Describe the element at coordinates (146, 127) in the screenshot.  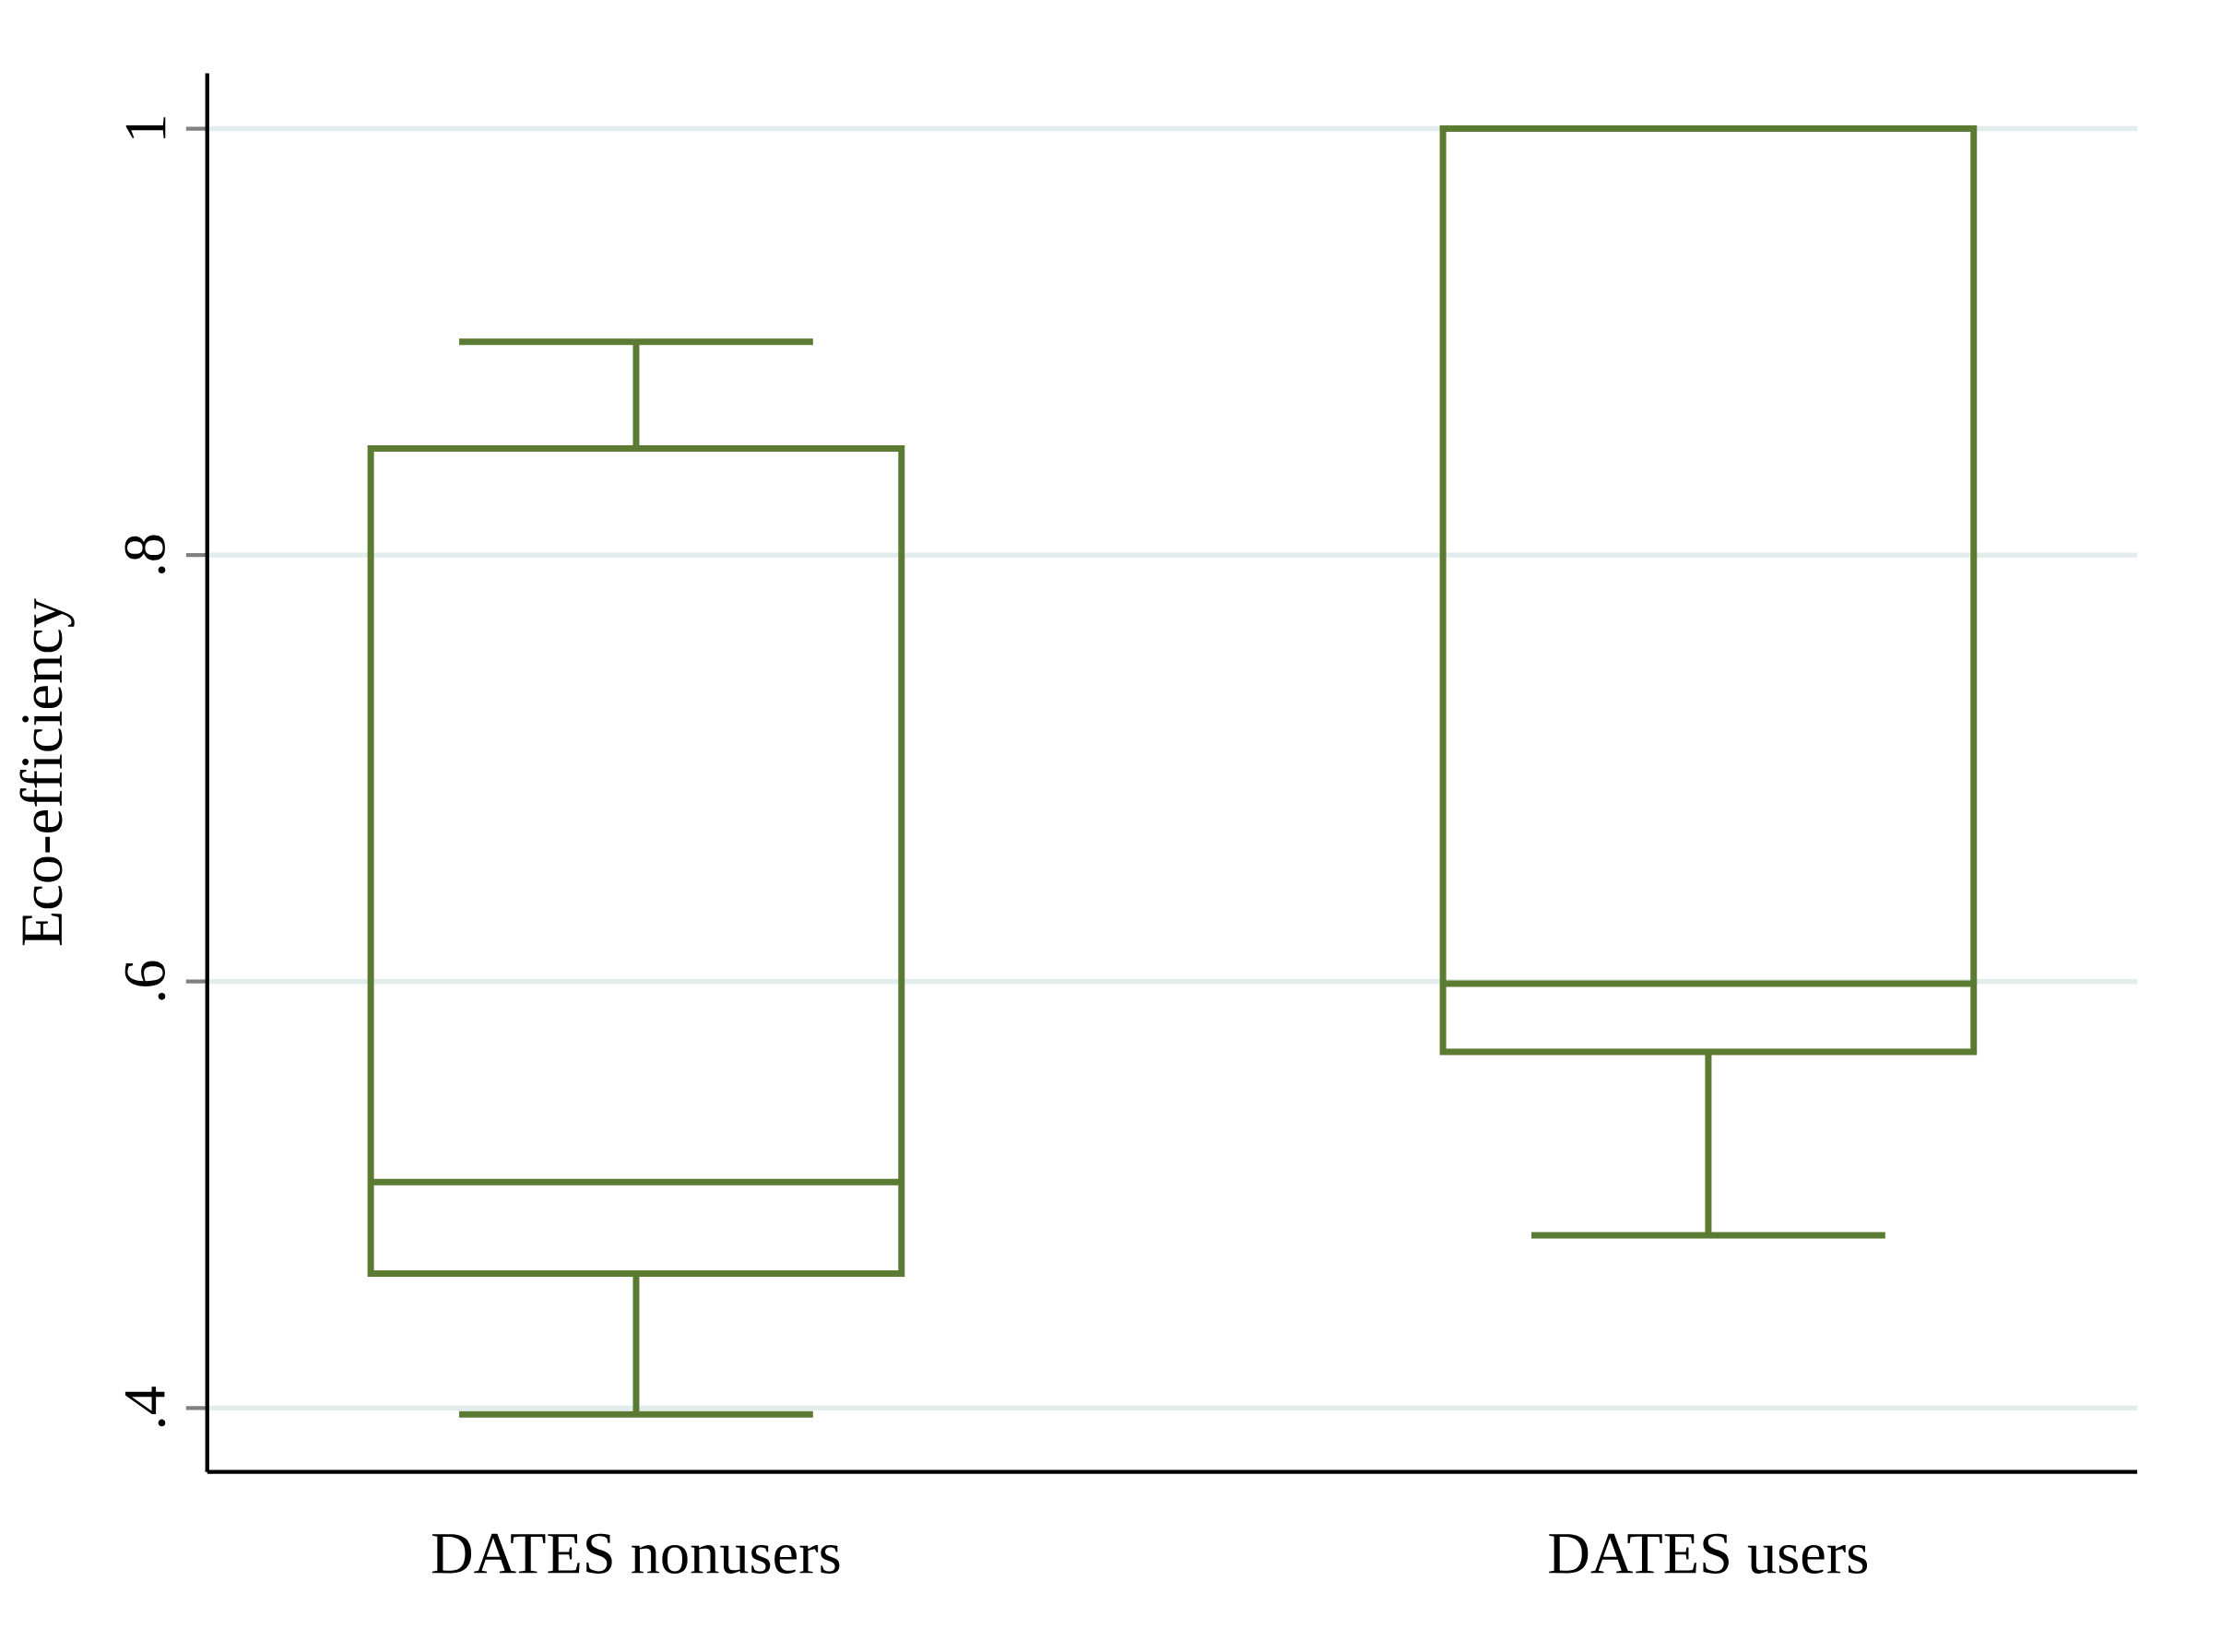
I see `y-tick-label: 1` at that location.